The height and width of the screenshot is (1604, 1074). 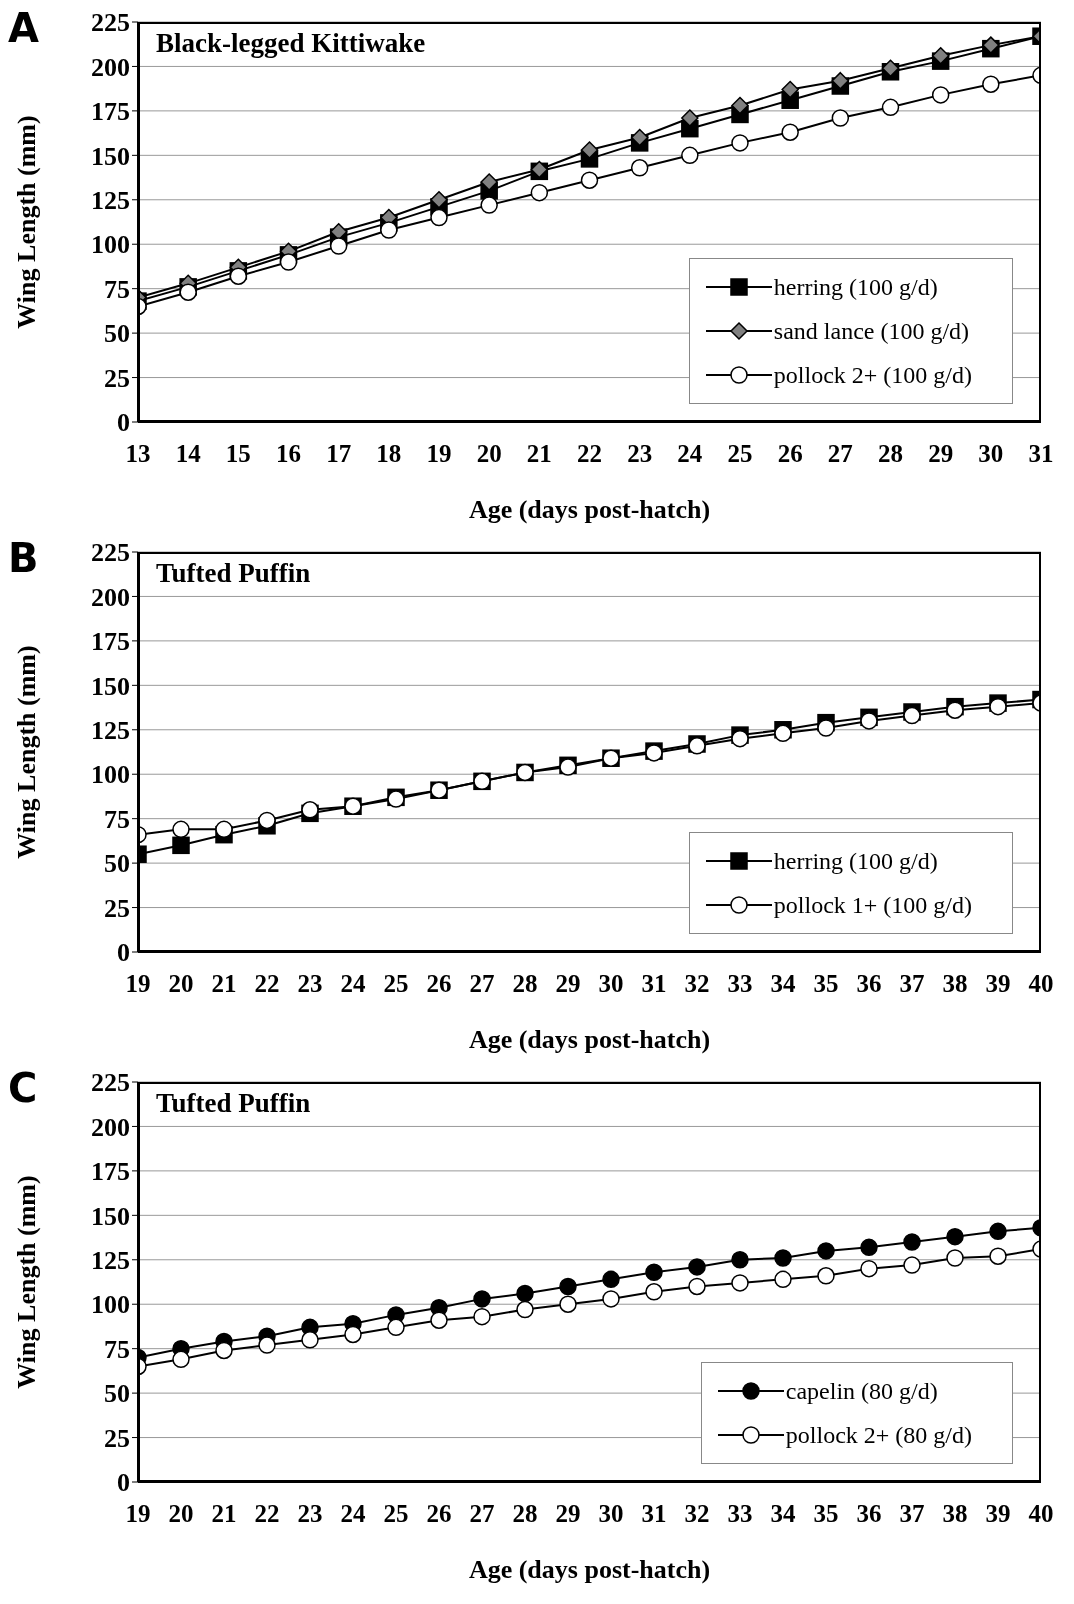 What do you see at coordinates (697, 983) in the screenshot?
I see `x-tick-label: 32` at bounding box center [697, 983].